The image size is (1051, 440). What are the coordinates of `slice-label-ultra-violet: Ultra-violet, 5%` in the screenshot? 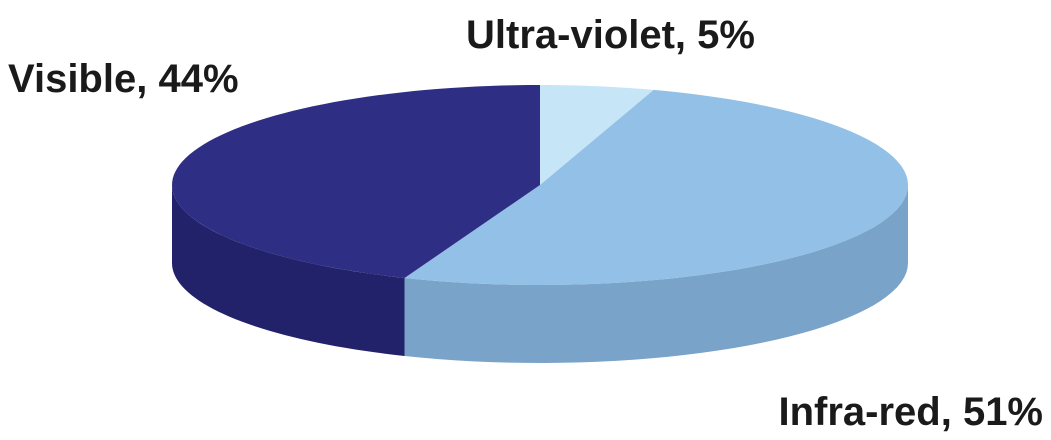 It's located at (610, 35).